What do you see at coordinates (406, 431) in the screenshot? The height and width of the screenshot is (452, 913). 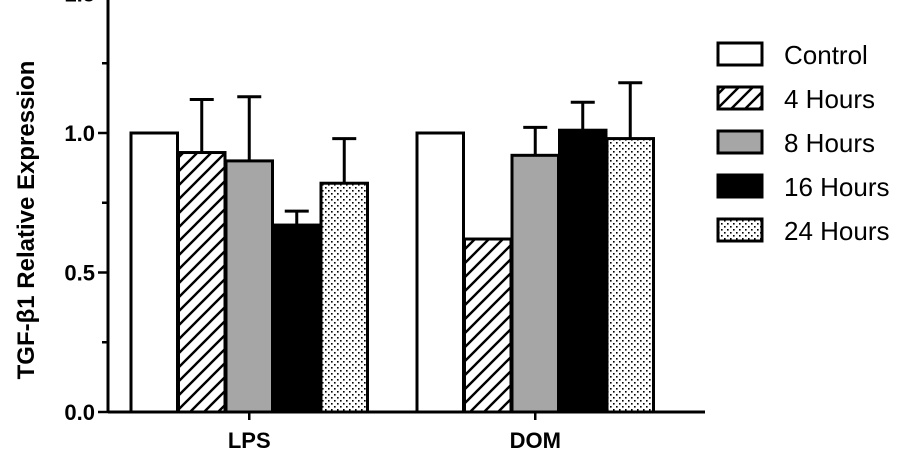 I see `x-axis: LPS DOM` at bounding box center [406, 431].